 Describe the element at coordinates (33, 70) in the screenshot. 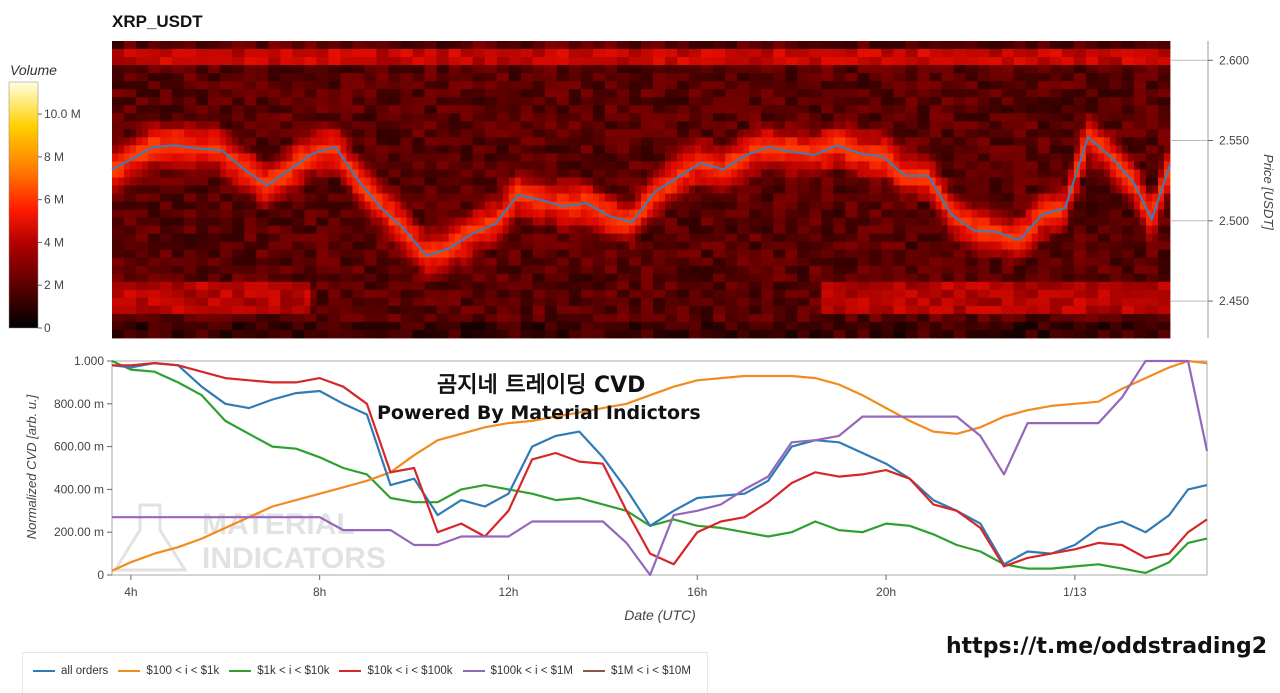

I see `colorbar-title: Volume` at that location.